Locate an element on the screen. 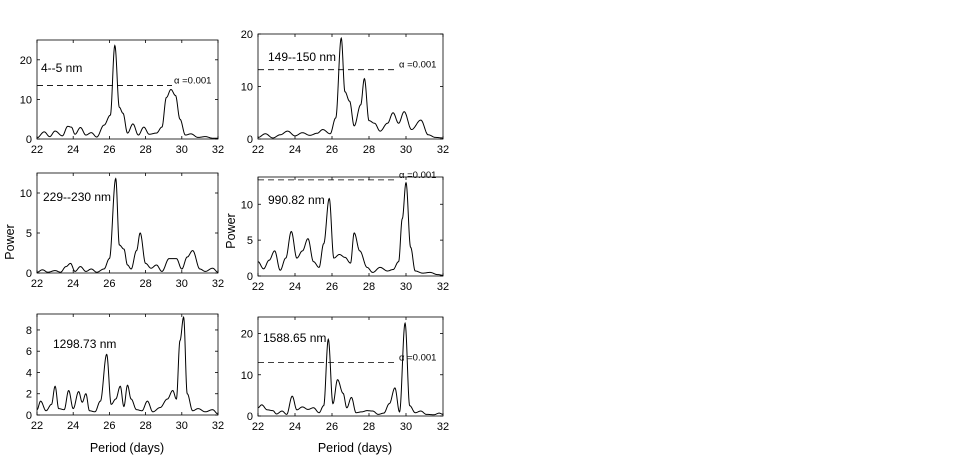 The height and width of the screenshot is (469, 959). panel-wavelength-label: 990.82 nm is located at coordinates (296, 200).